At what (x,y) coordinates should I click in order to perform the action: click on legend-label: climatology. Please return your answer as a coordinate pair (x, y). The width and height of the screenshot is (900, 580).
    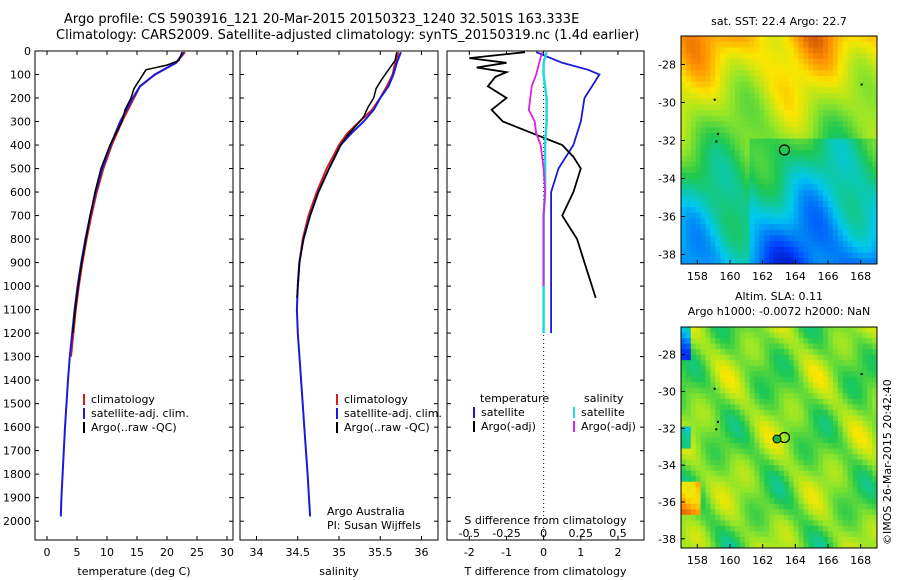
    Looking at the image, I should click on (376, 399).